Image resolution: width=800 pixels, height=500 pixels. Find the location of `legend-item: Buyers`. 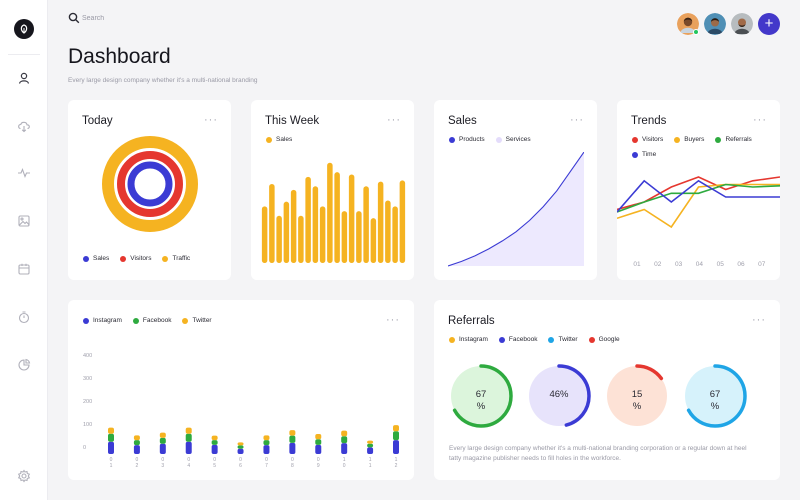

legend-item: Buyers is located at coordinates (689, 139).